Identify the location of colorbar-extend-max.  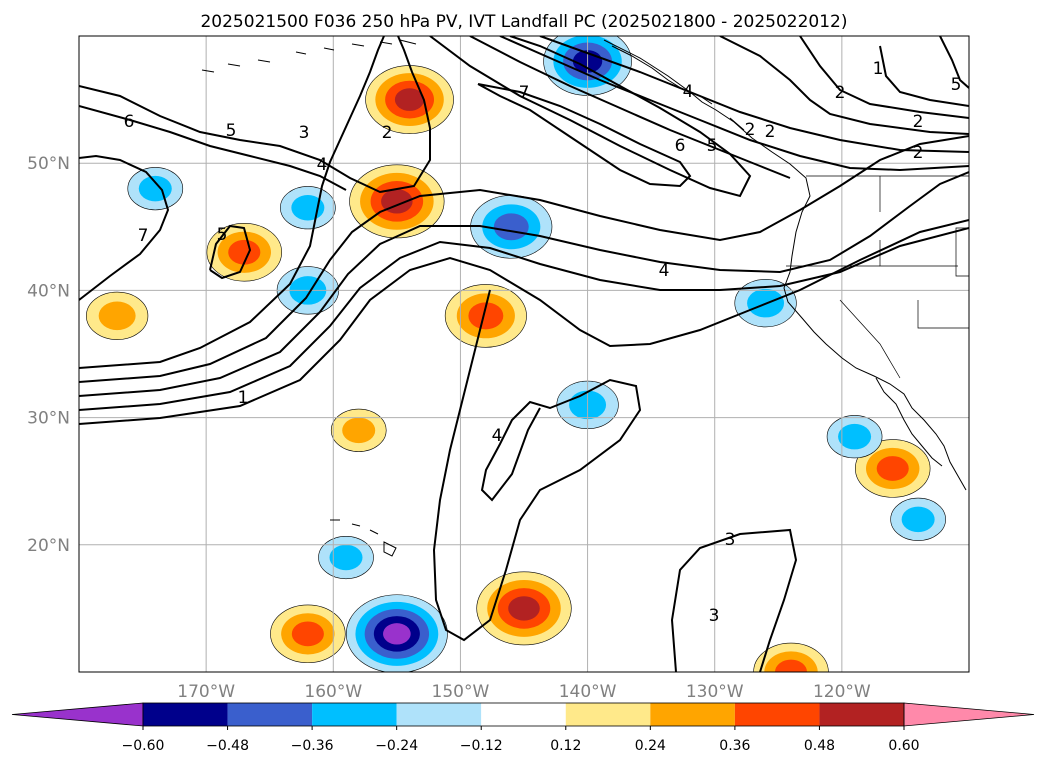
(969, 714).